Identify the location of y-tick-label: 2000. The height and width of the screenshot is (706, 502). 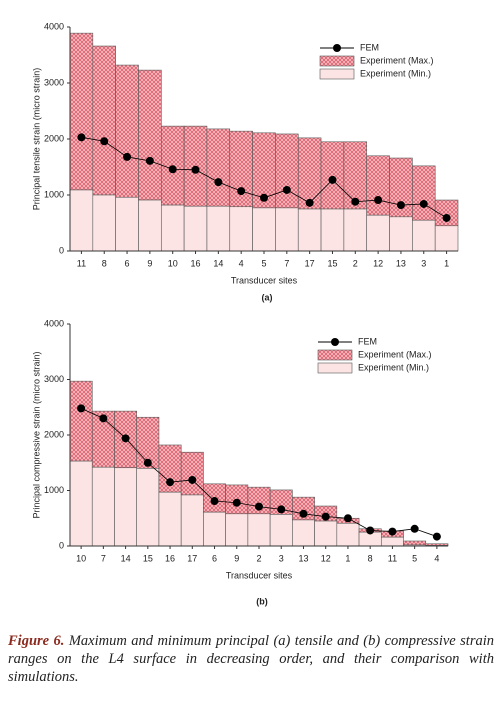
(54, 434).